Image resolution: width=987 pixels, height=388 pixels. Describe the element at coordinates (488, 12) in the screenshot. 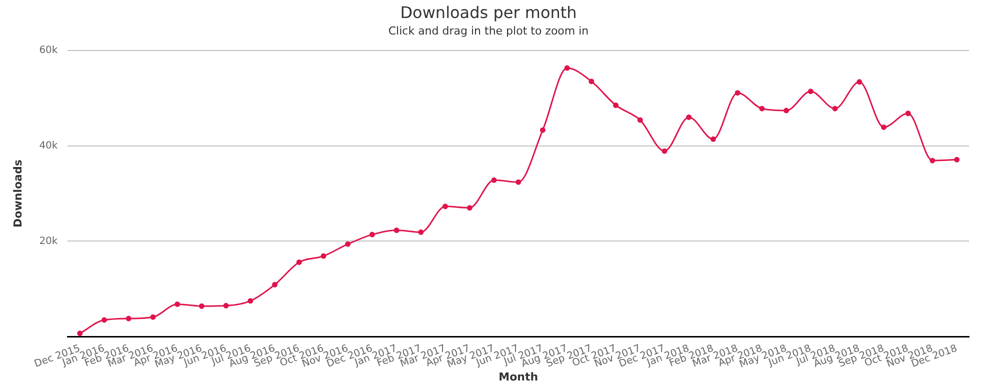

I see `chart-title: Downloads per month` at that location.